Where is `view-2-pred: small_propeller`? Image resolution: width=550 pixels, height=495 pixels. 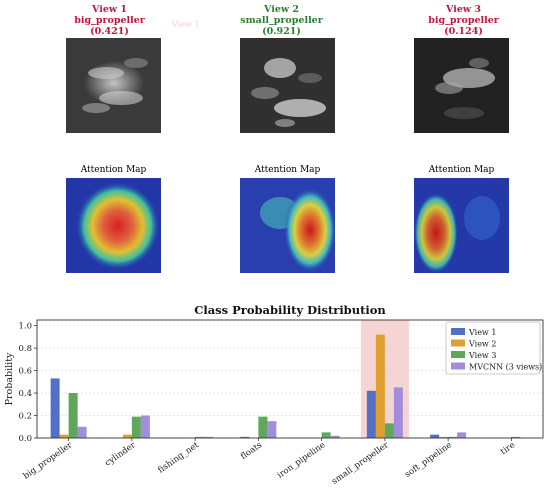 view-2-pred: small_propeller is located at coordinates (281, 20).